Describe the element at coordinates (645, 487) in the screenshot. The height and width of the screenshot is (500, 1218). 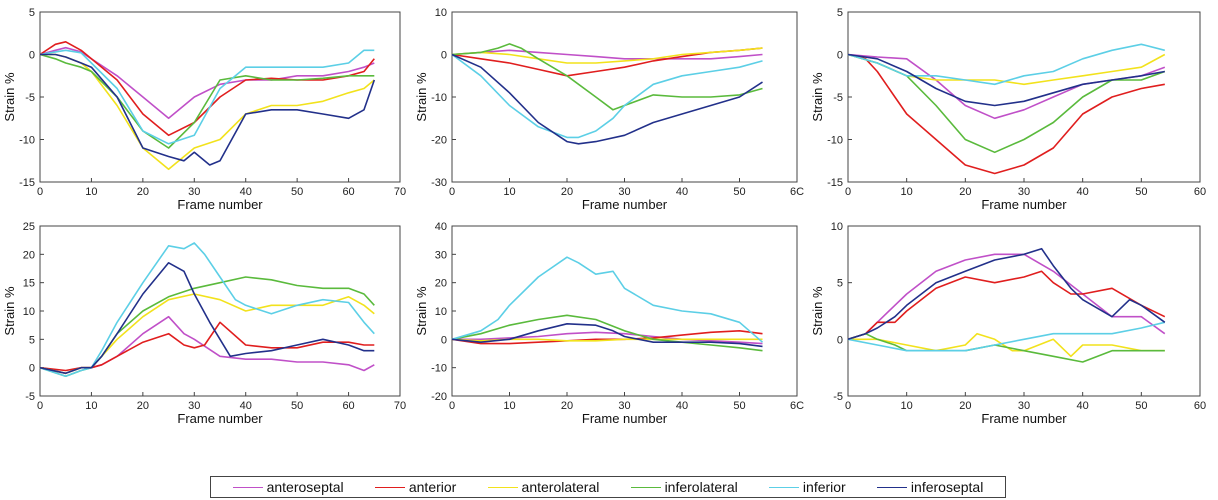
I see `legend-swatch-inferolateral` at that location.